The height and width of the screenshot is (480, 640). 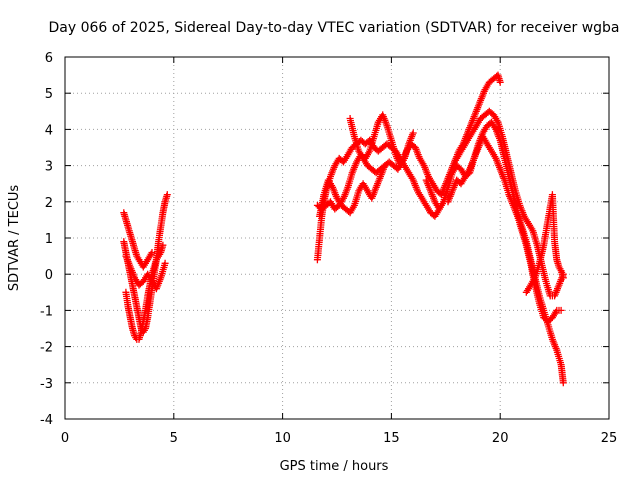 I want to click on y-tick-label: -3, so click(x=46, y=384).